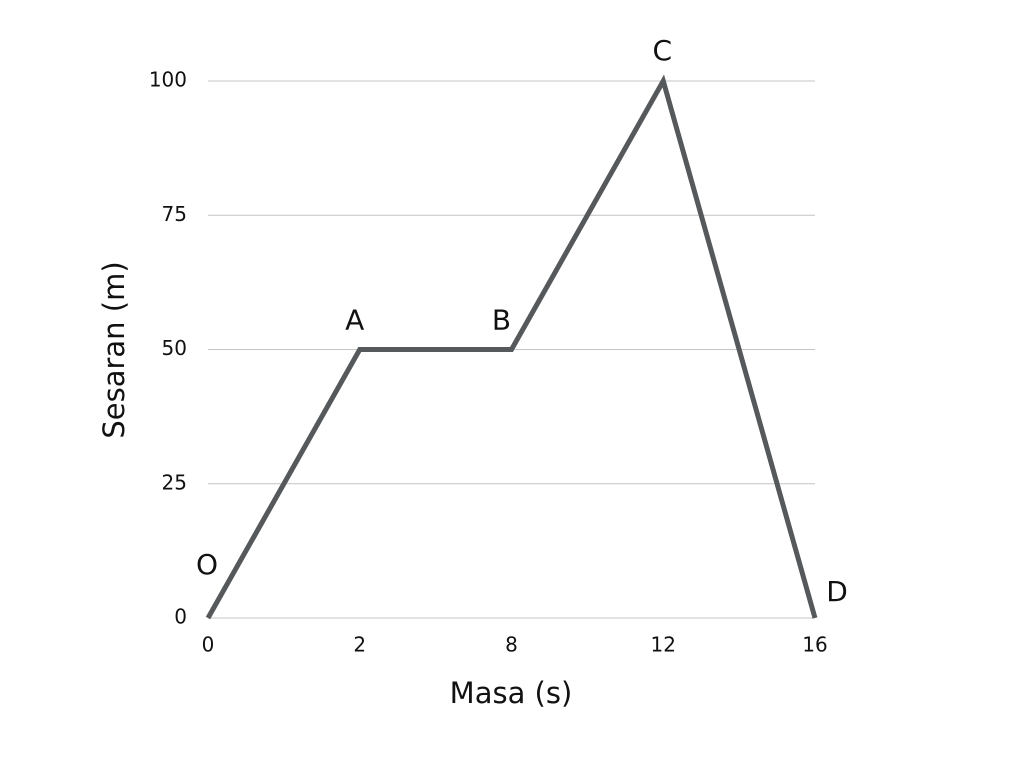 This screenshot has width=1024, height=768. I want to click on x-tick-label: 0, so click(208, 645).